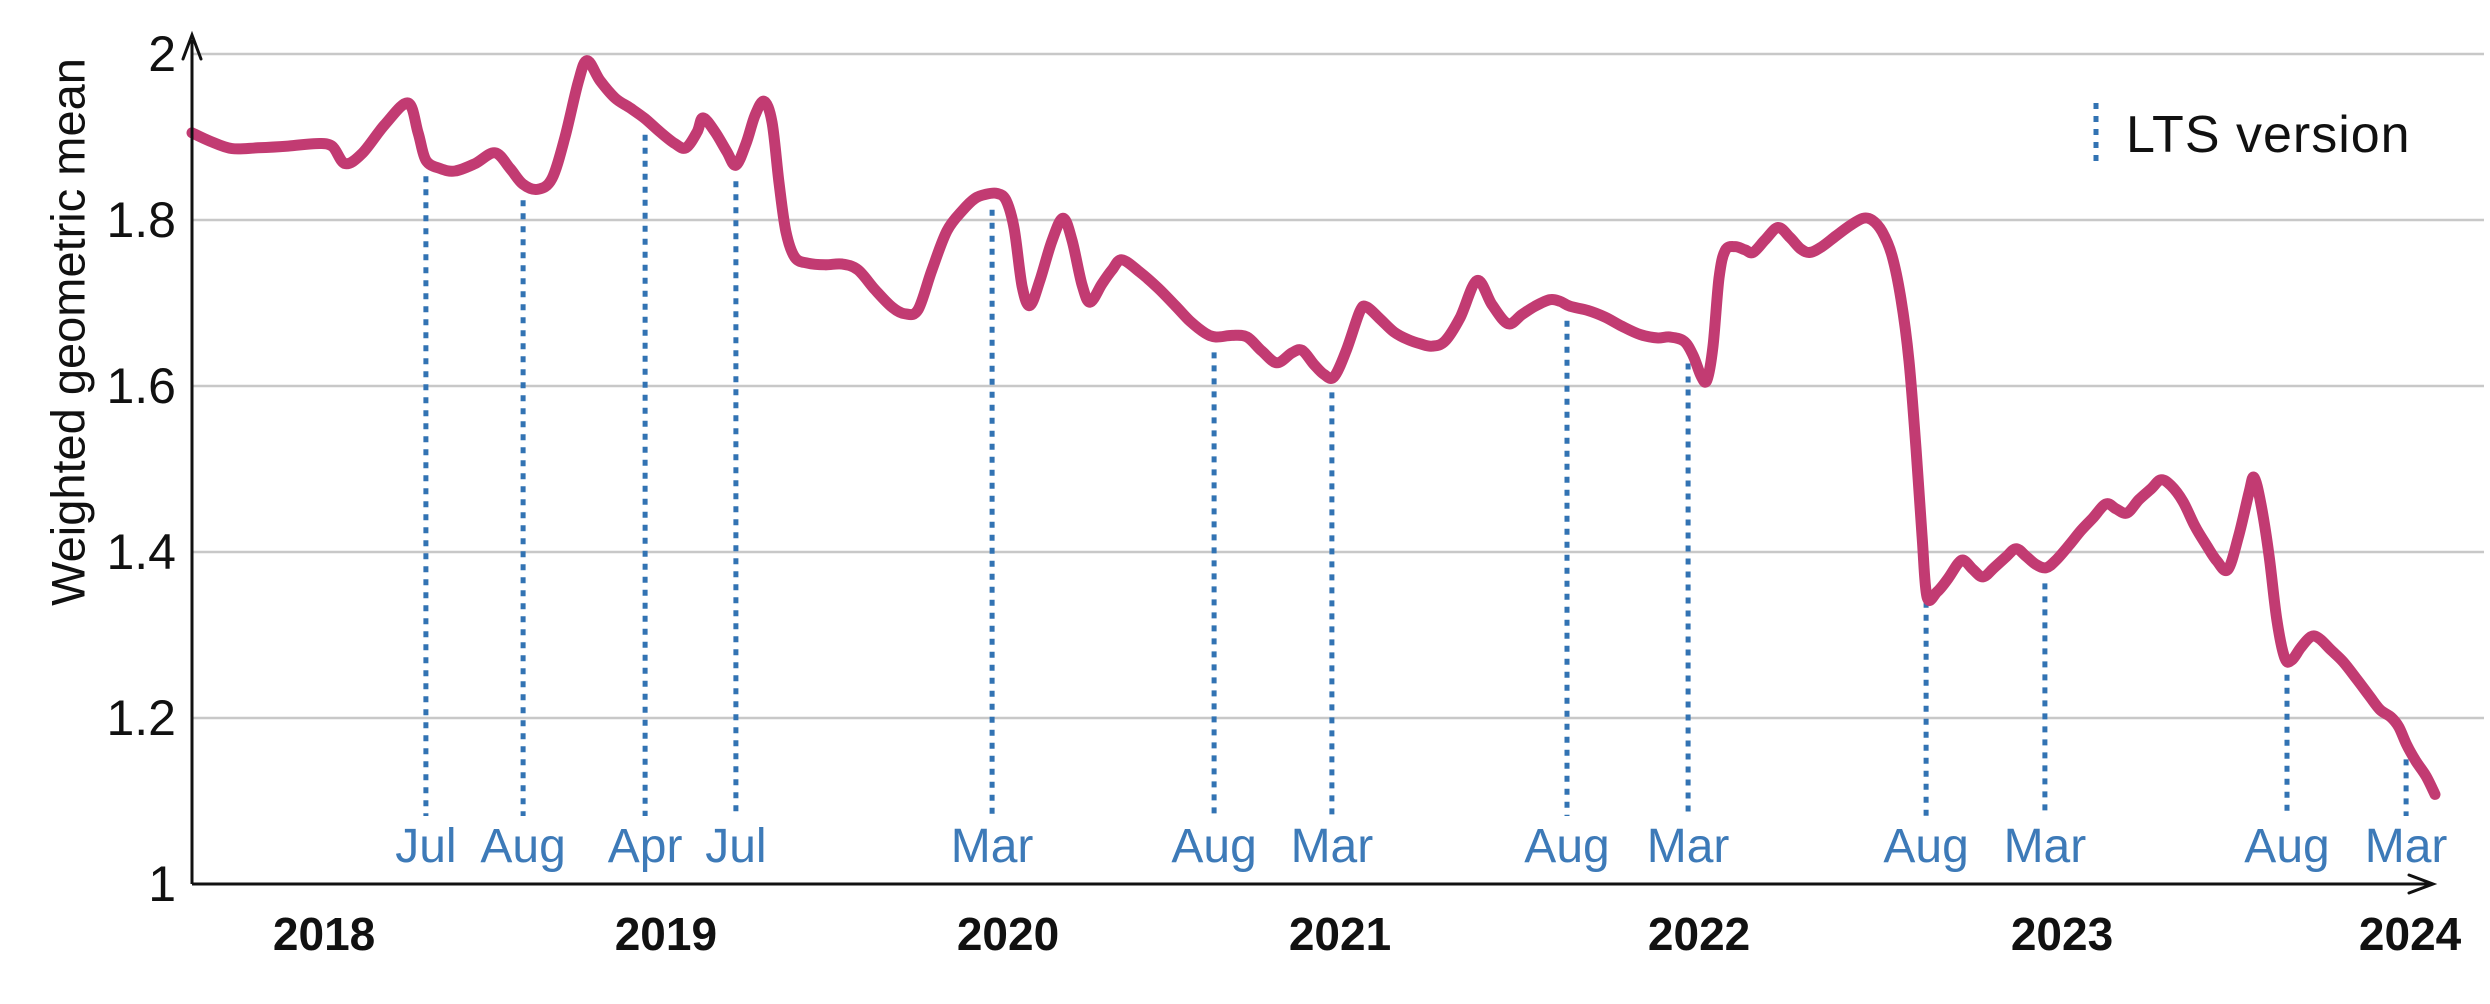 The image size is (2490, 1004). I want to click on x-year-label: 2018, so click(324, 934).